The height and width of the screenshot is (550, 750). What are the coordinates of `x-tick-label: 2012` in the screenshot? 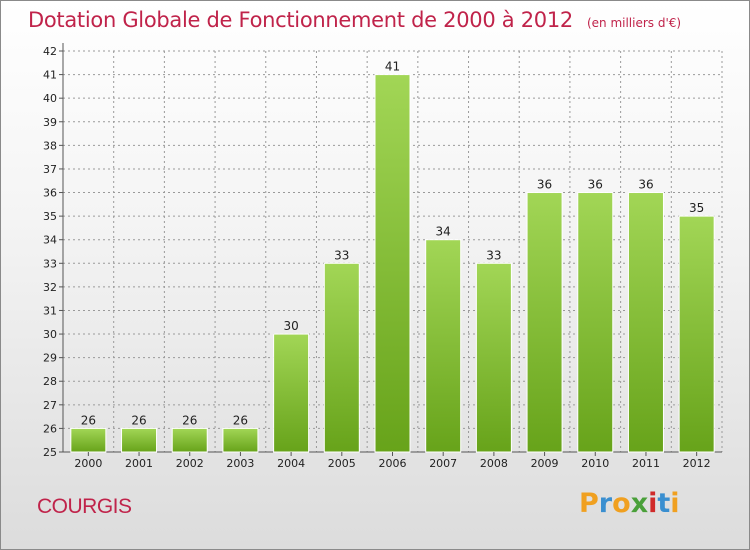 It's located at (697, 463).